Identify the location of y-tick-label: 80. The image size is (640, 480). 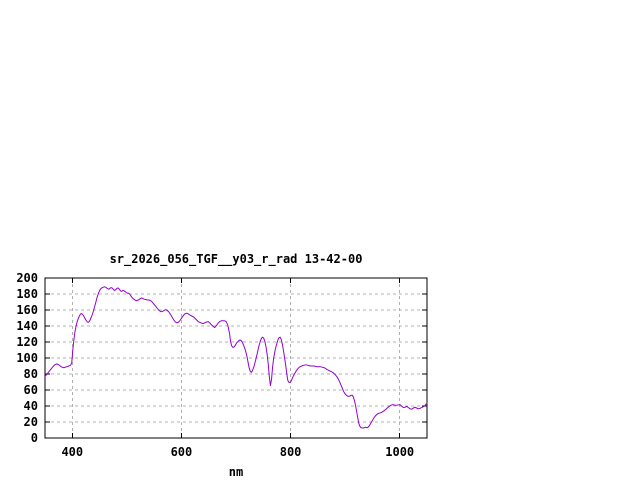
(30, 374).